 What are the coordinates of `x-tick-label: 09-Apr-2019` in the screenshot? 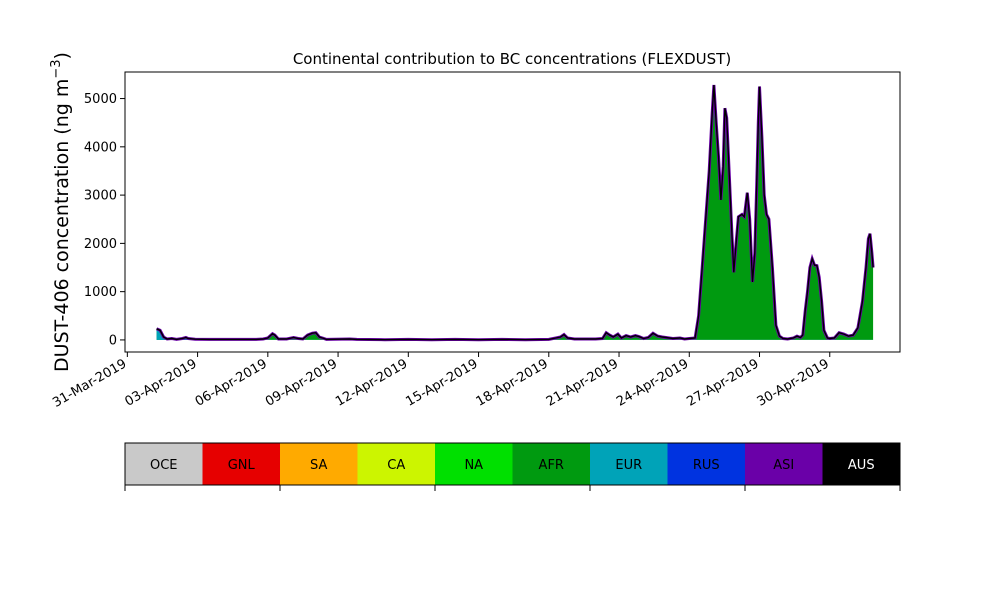 It's located at (301, 382).